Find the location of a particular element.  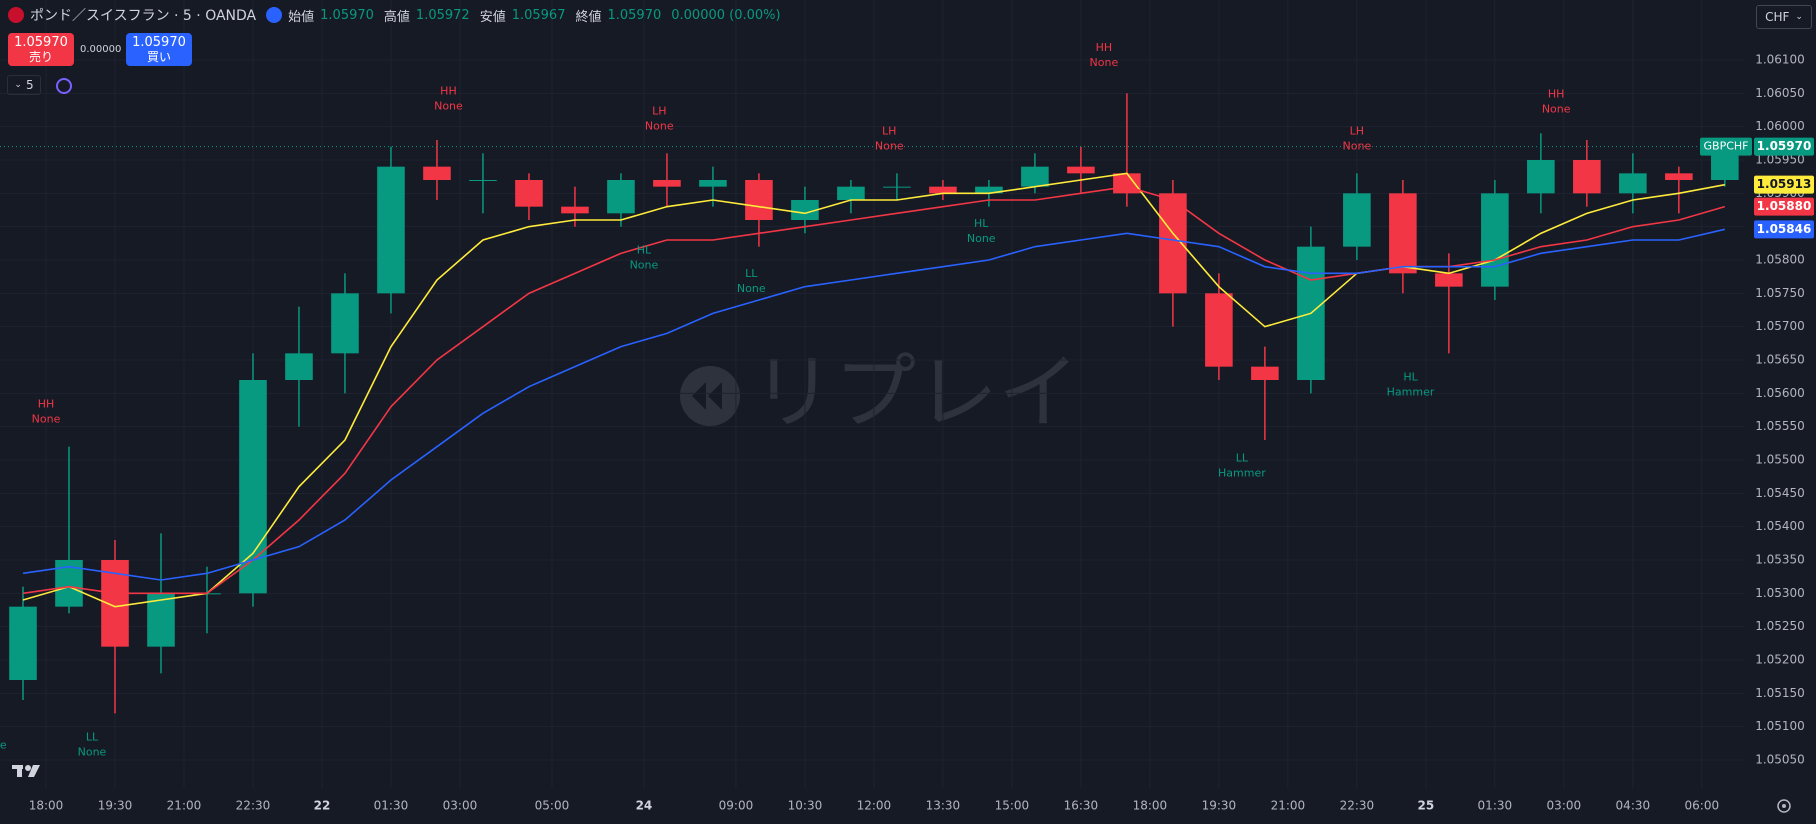

x-tick-label: 22 is located at coordinates (322, 806).